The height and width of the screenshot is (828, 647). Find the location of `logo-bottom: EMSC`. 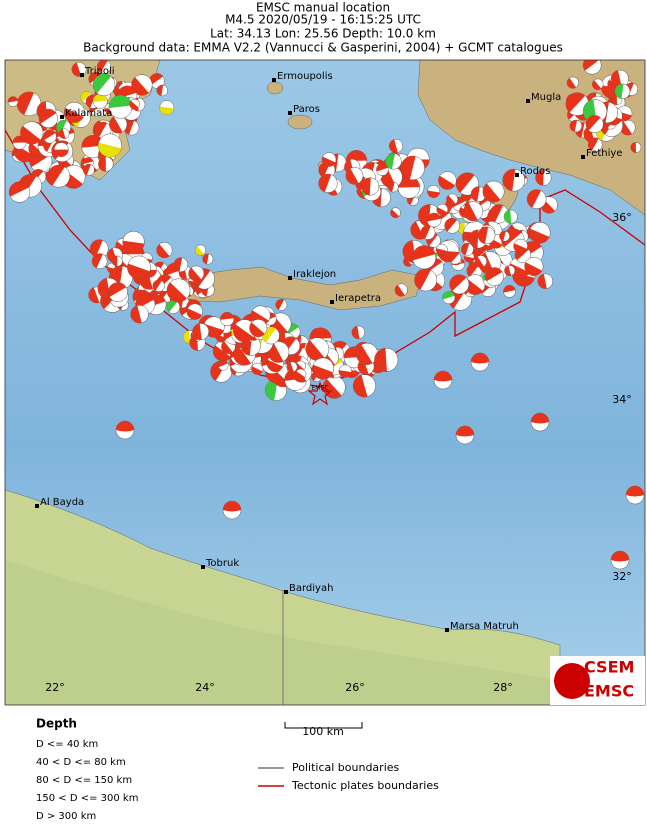

logo-bottom: EMSC is located at coordinates (609, 691).